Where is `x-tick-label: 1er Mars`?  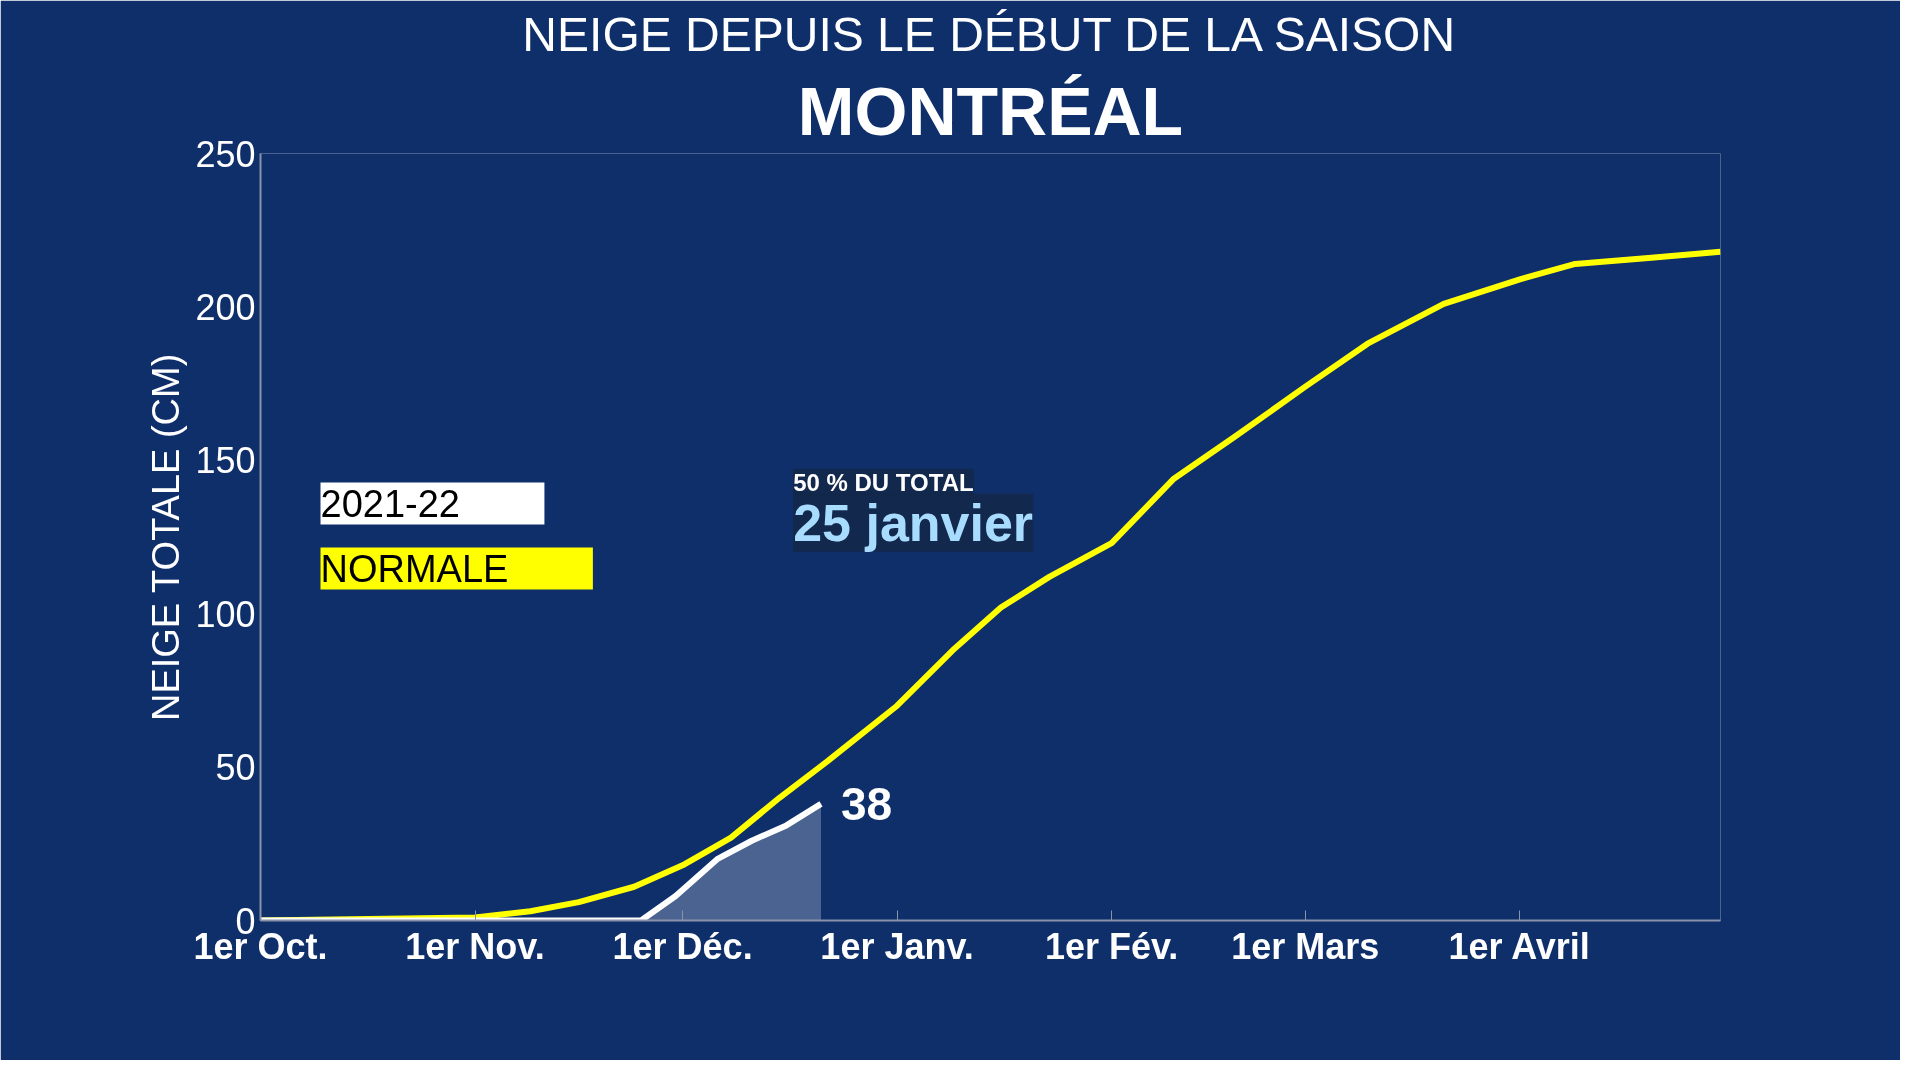
x-tick-label: 1er Mars is located at coordinates (1305, 946).